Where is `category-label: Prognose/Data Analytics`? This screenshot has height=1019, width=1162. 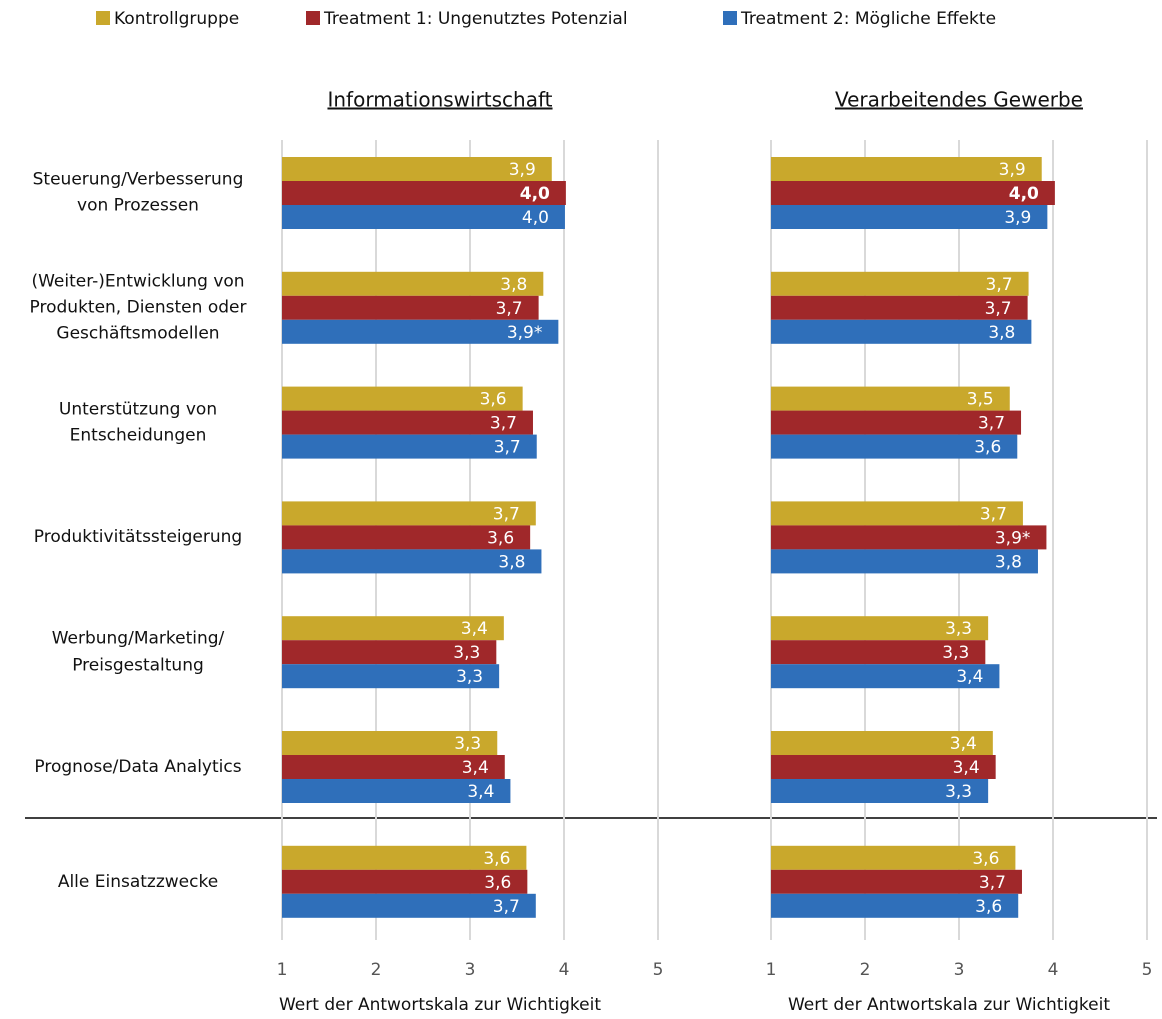
category-label: Prognose/Data Analytics is located at coordinates (138, 766).